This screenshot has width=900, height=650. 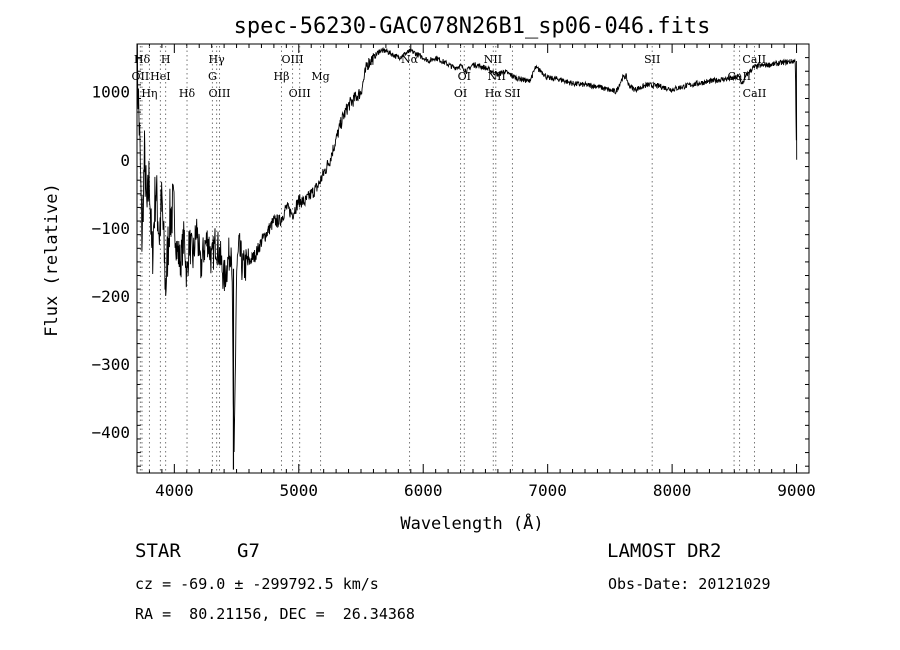 What do you see at coordinates (160, 76) in the screenshot?
I see `spectral-line-label: HeI` at bounding box center [160, 76].